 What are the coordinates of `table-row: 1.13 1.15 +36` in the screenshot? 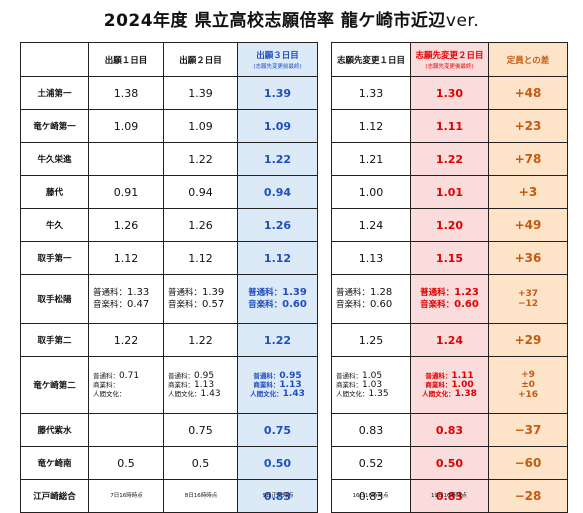 It's located at (449, 258).